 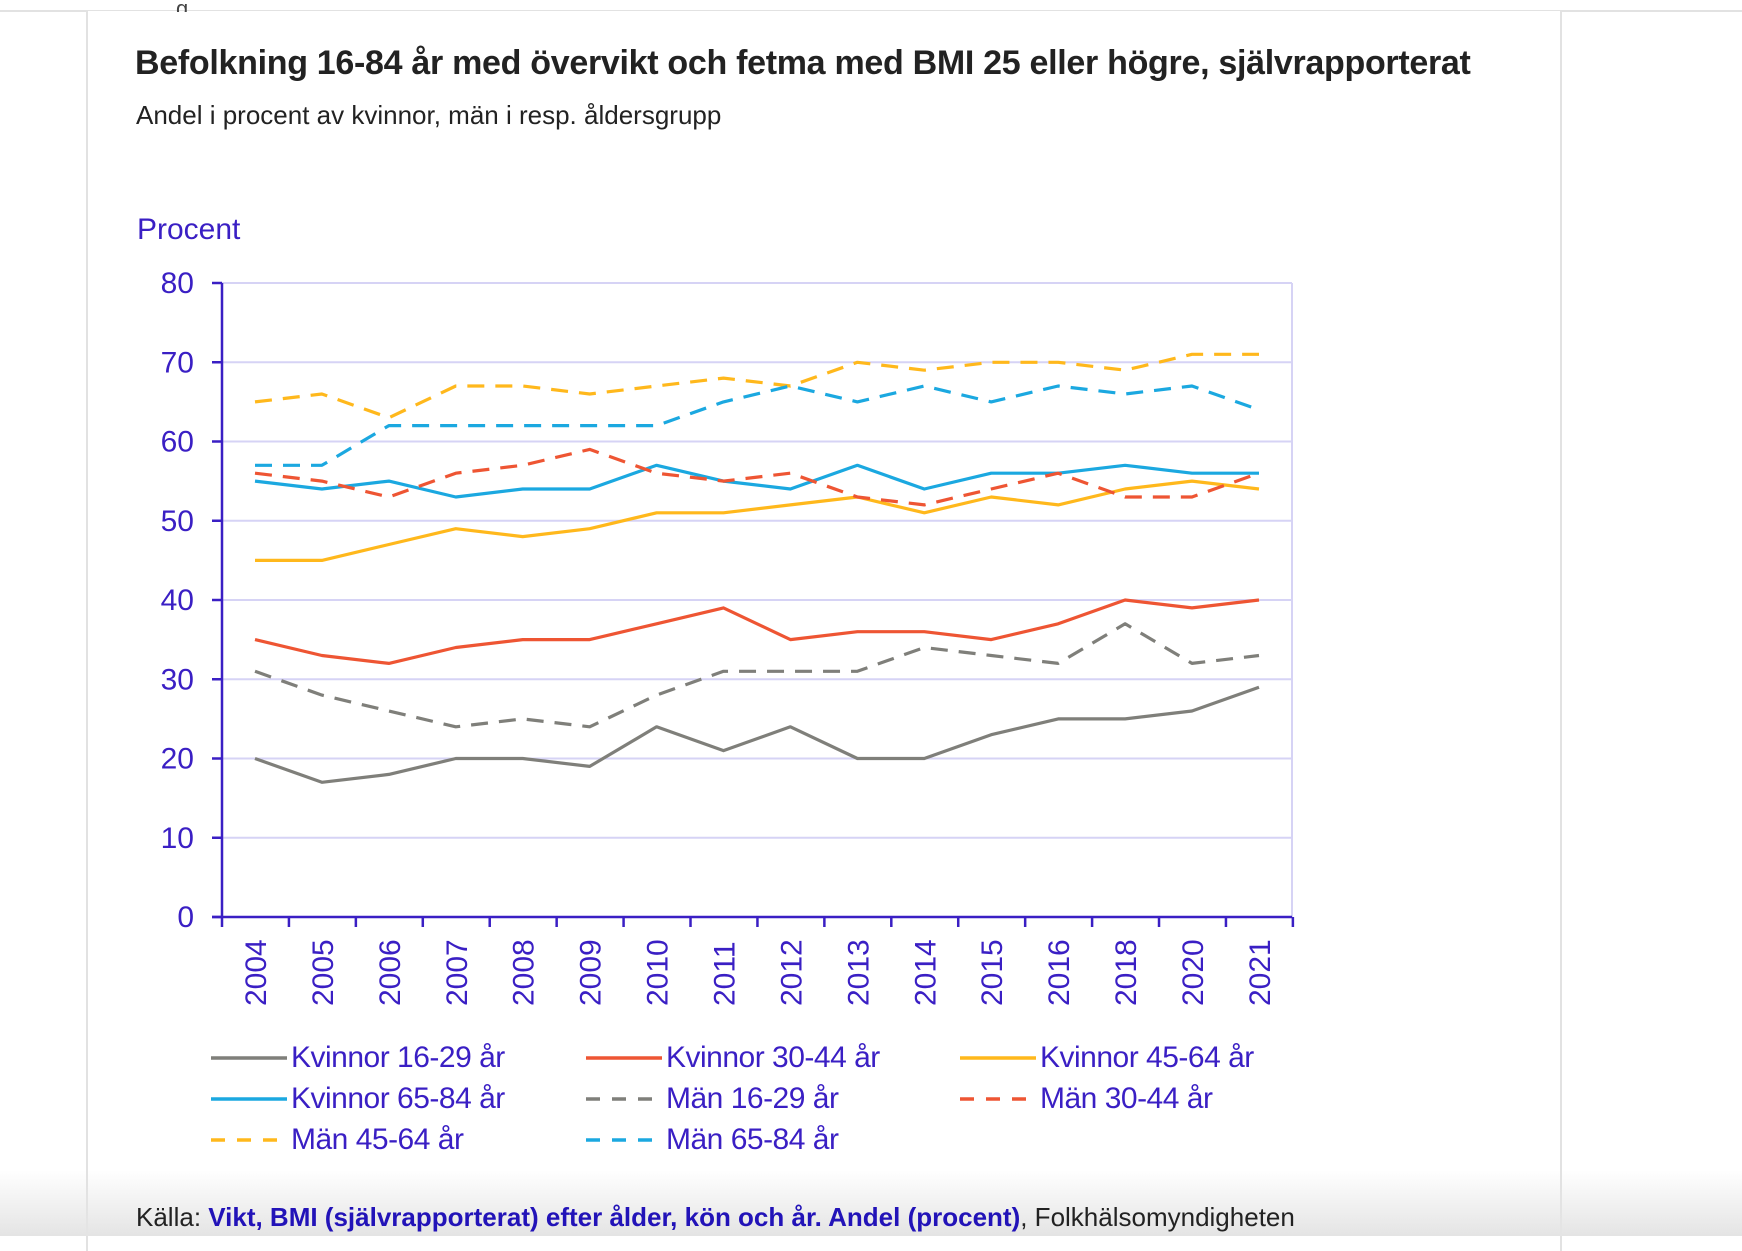 What do you see at coordinates (752, 1139) in the screenshot?
I see `legend-label: Män 65-84 år` at bounding box center [752, 1139].